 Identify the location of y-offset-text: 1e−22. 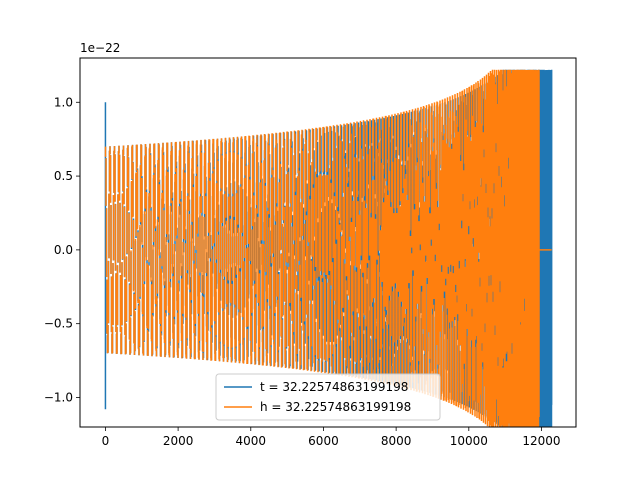
(100, 48).